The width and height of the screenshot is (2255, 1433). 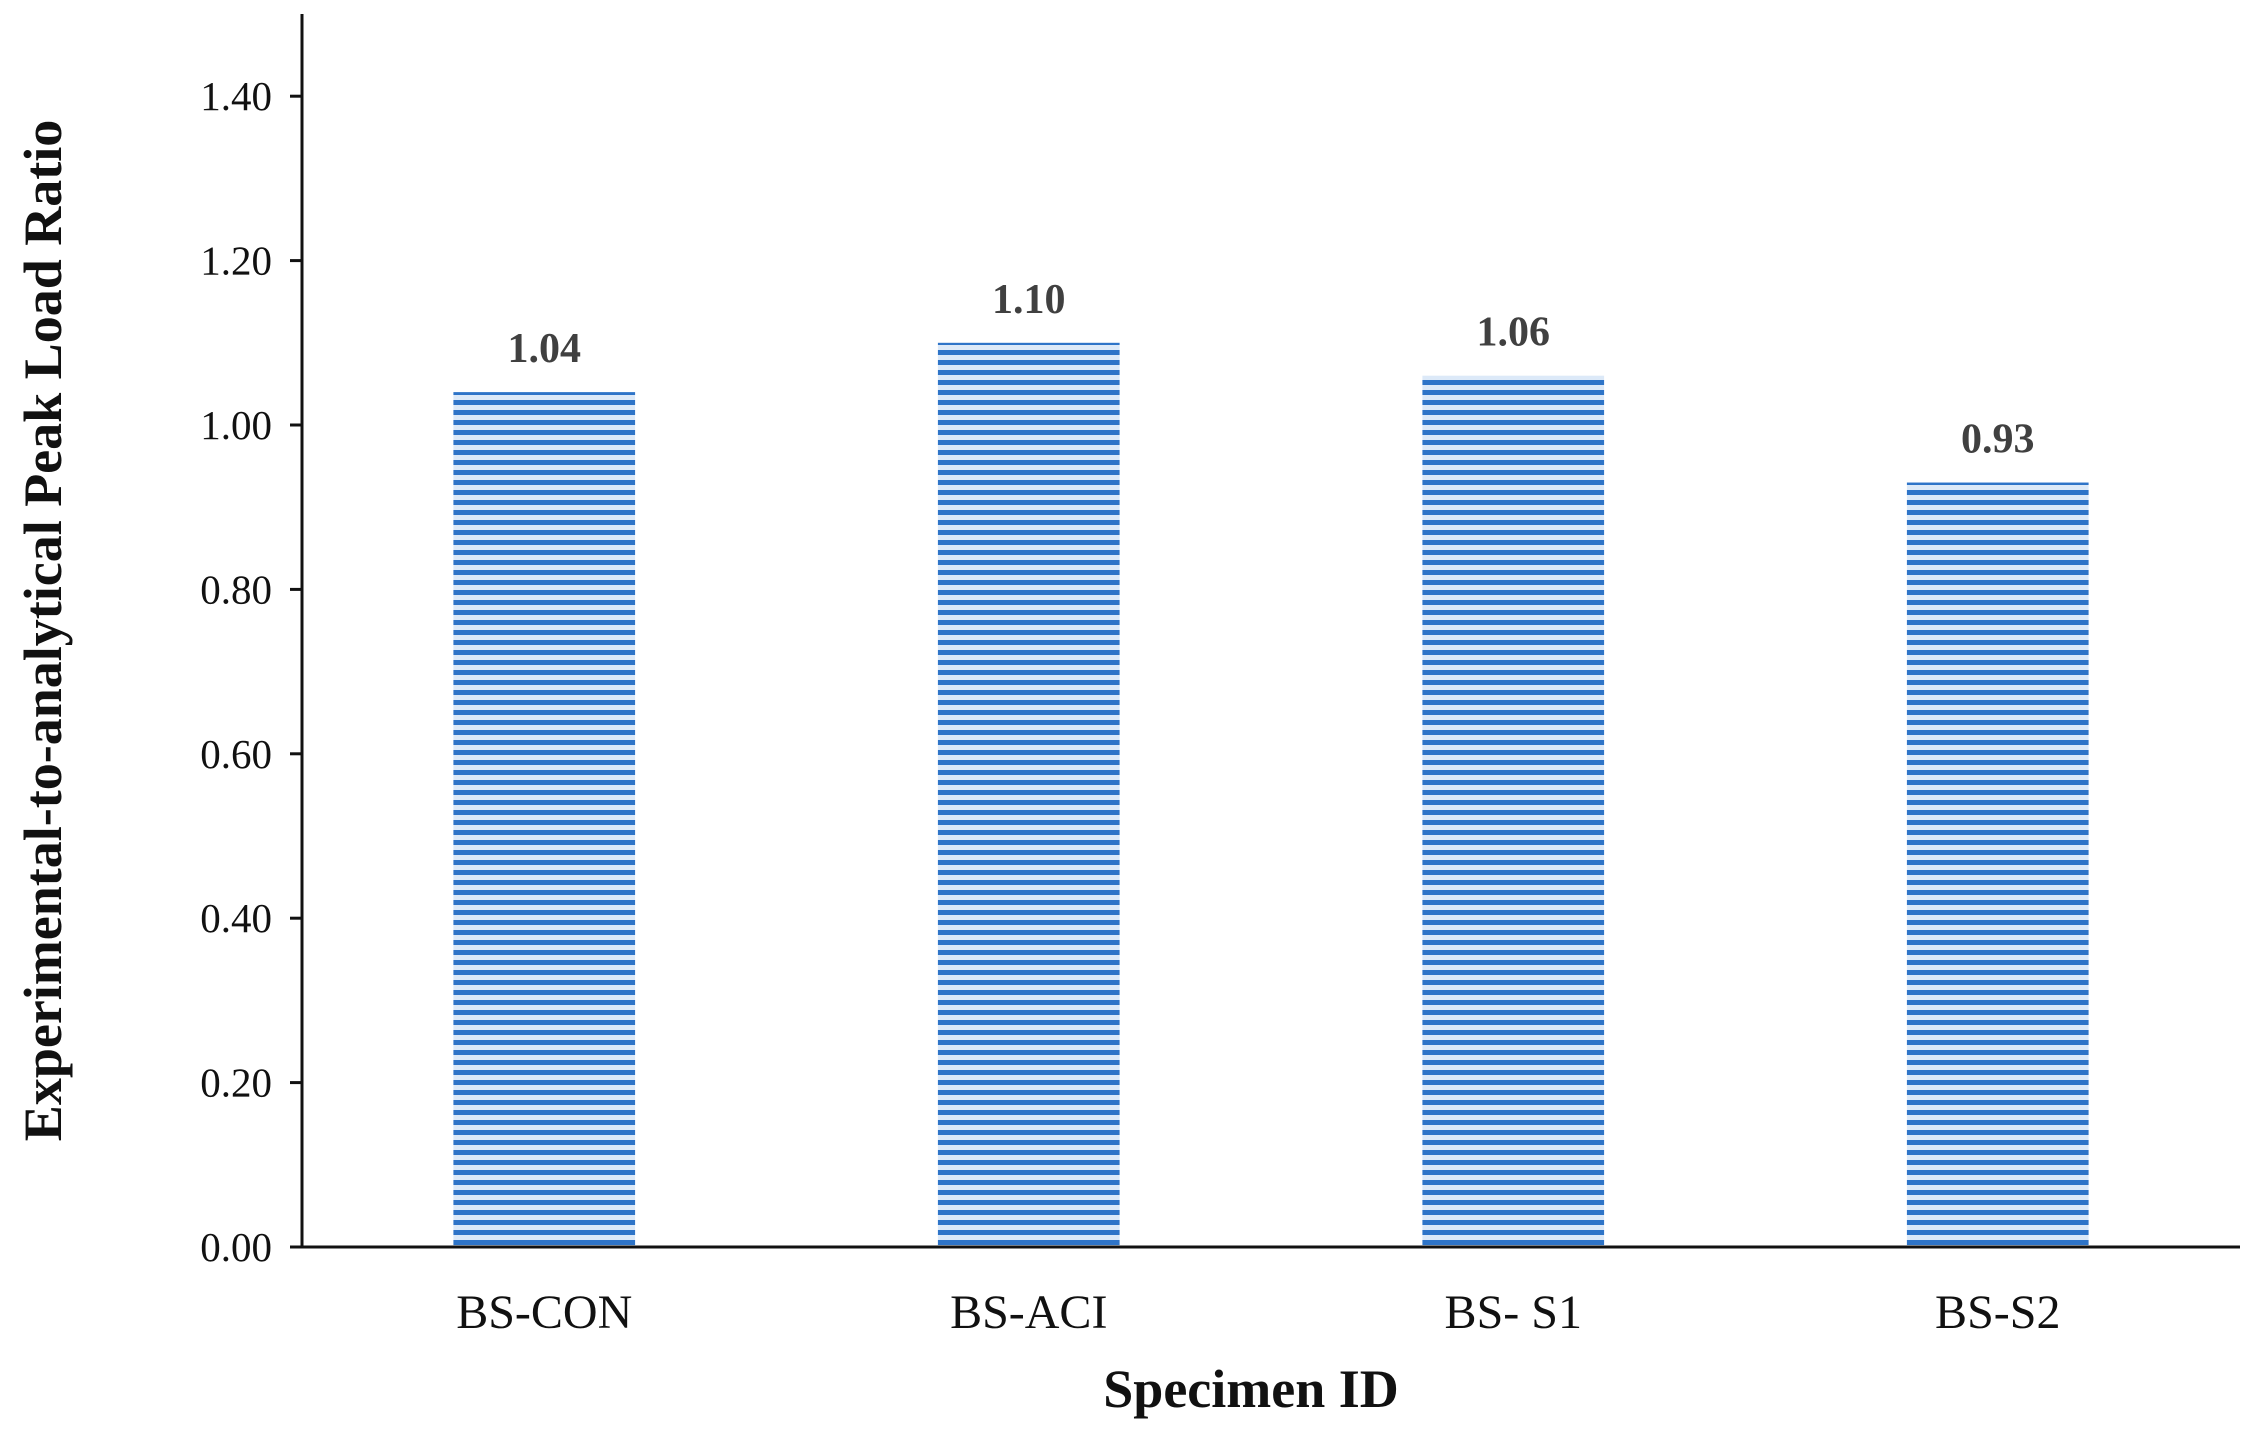 I want to click on bar-value-label: 0.93, so click(x=1998, y=440).